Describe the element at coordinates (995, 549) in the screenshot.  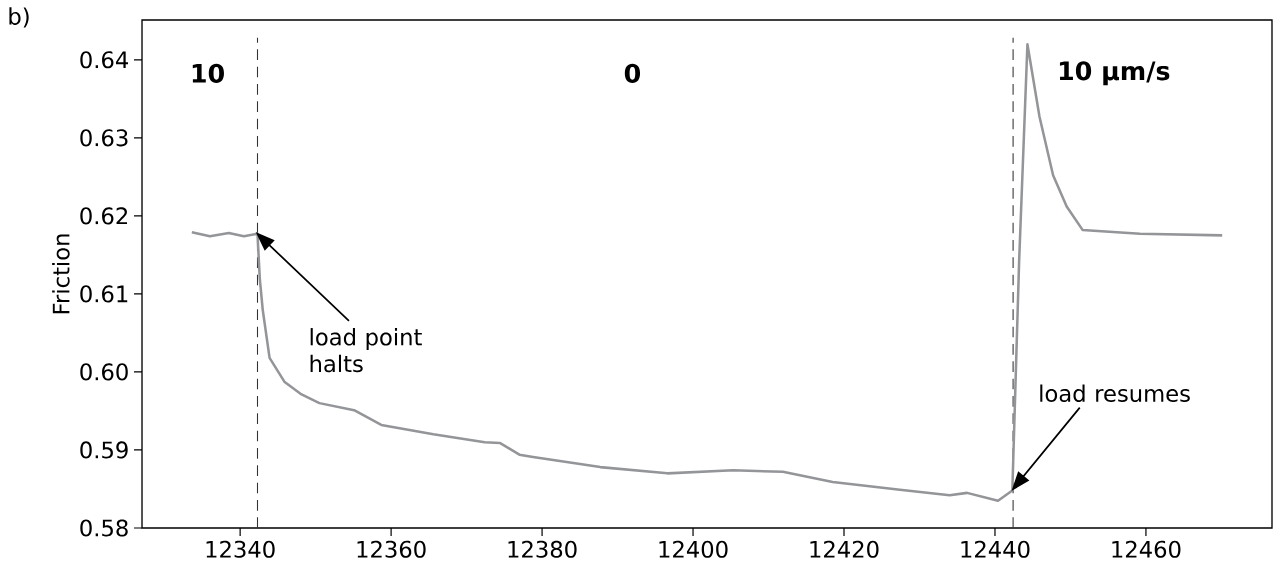
I see `x-tick-label: 12440` at that location.